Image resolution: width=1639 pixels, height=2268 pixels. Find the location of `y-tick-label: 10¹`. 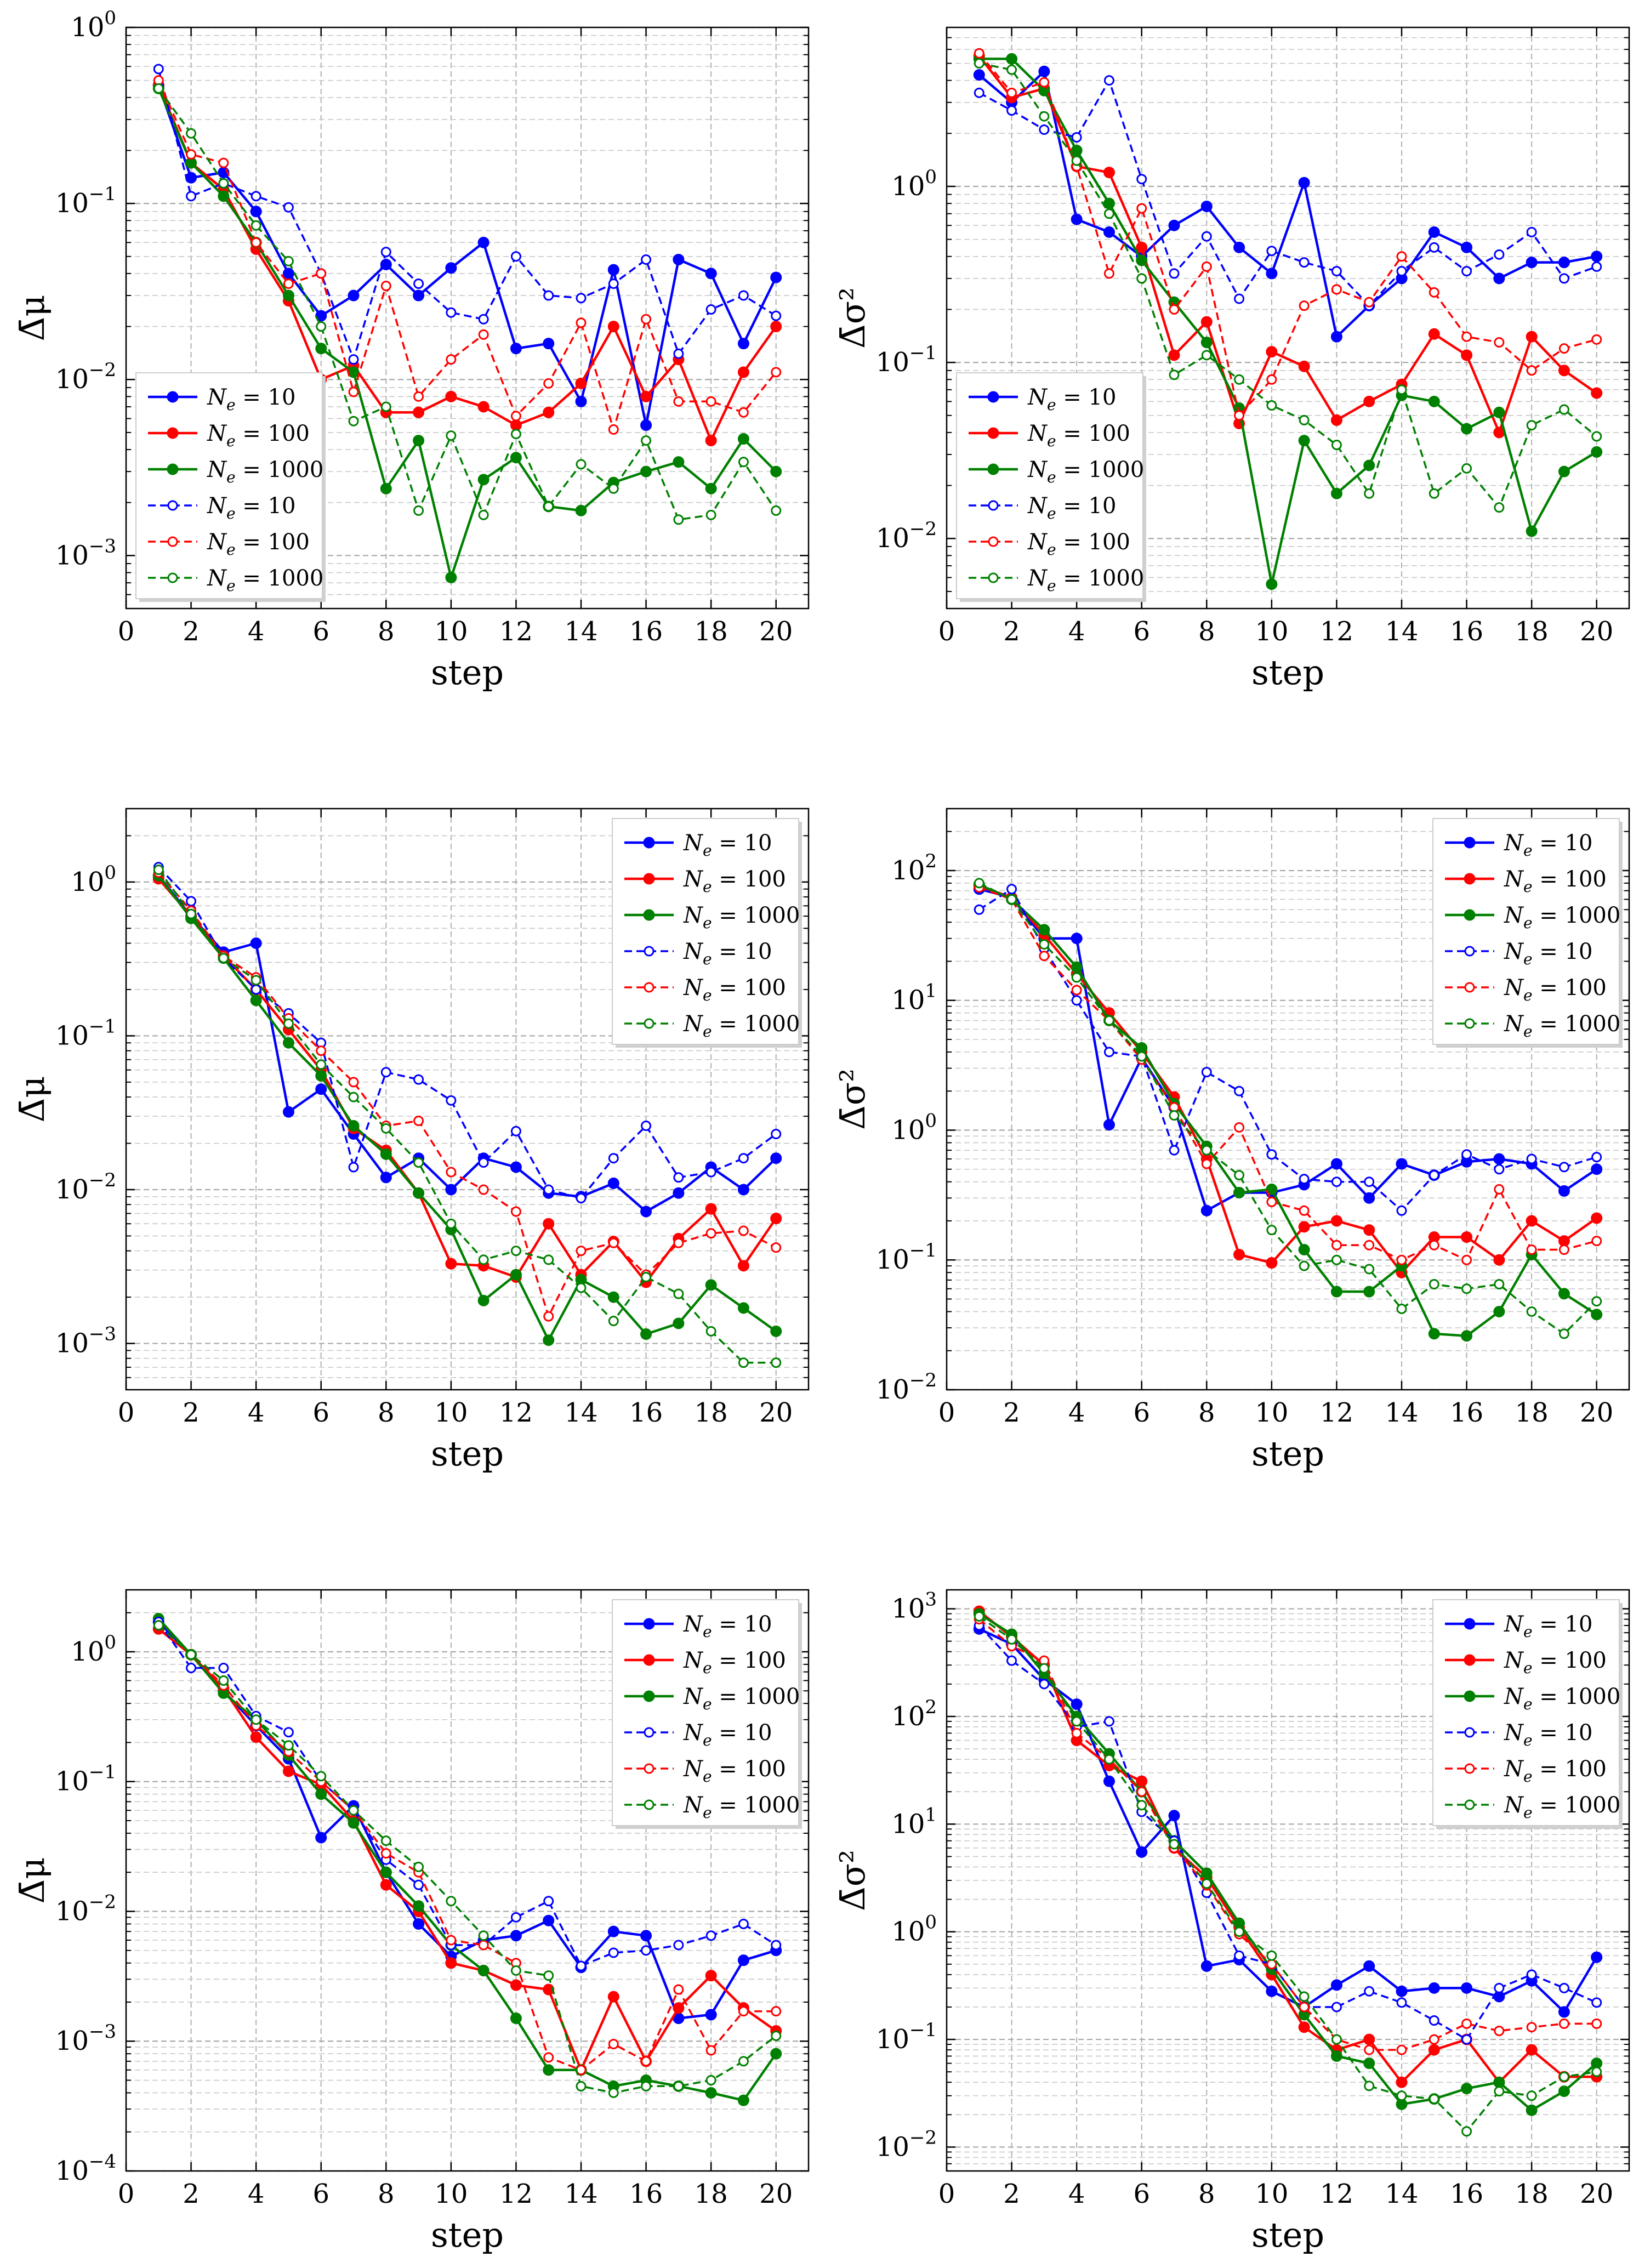

y-tick-label: 10¹ is located at coordinates (914, 1821).